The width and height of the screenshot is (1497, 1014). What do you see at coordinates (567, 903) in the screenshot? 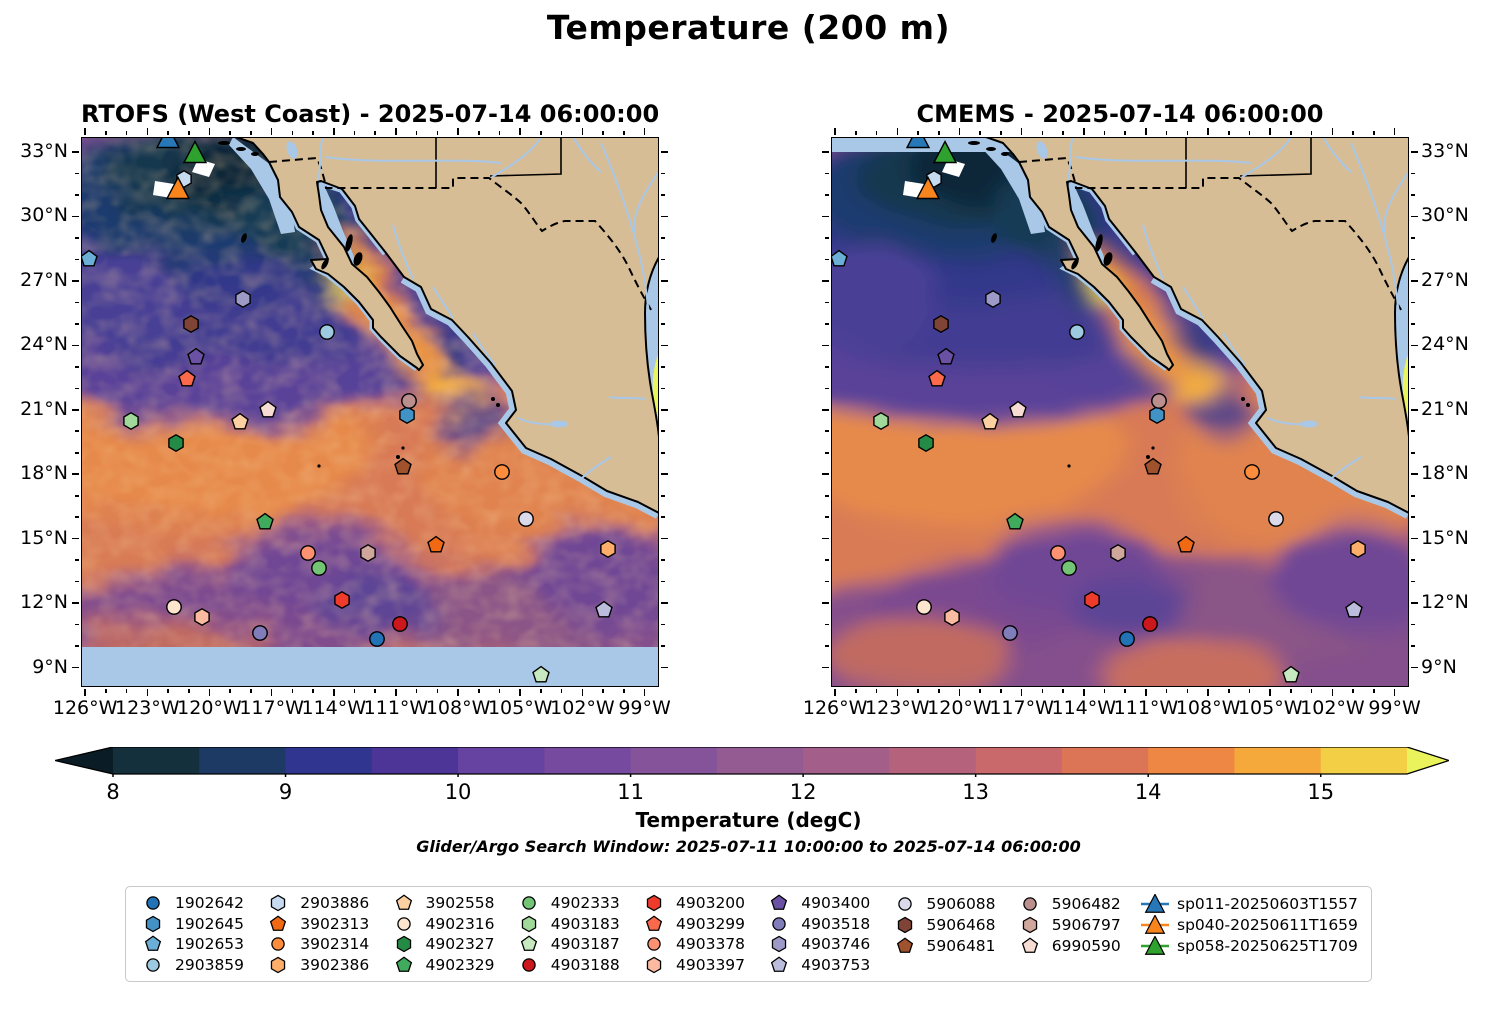
I see `legend-item-4902333: 4902333` at bounding box center [567, 903].